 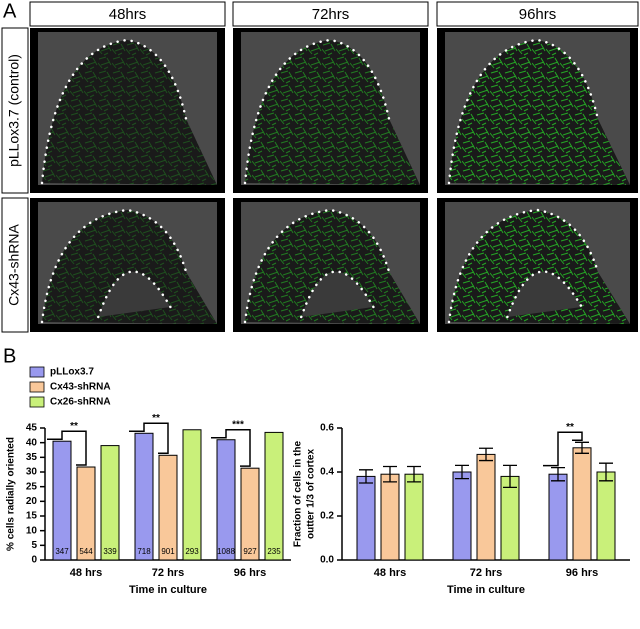 I want to click on y-axis-title: Fraction of cells in the, so click(x=298, y=494).